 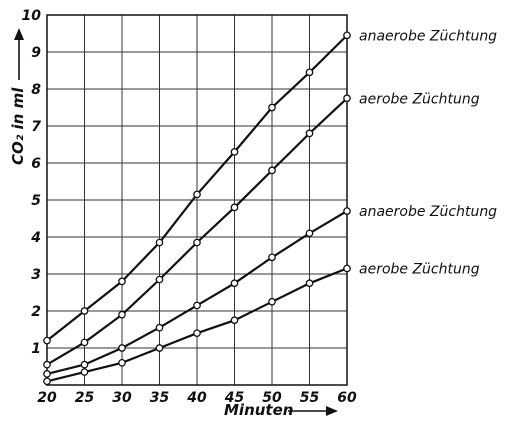 What do you see at coordinates (32, 16) in the screenshot?
I see `y-tick-label: 10` at bounding box center [32, 16].